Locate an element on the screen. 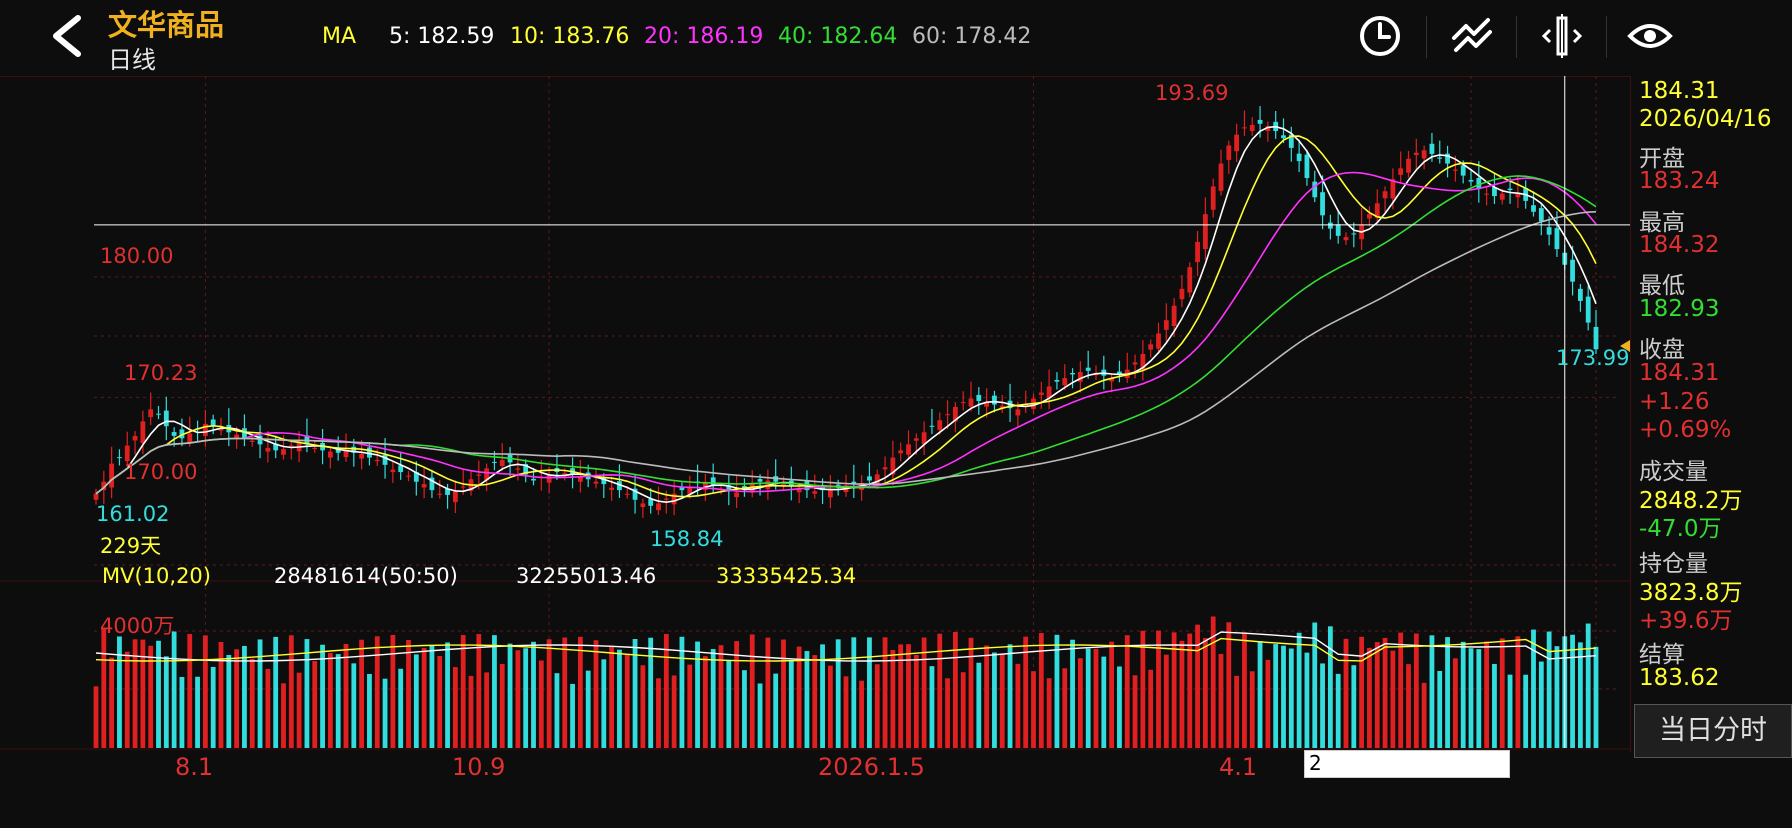 The height and width of the screenshot is (828, 1792). open-label: 开盘 is located at coordinates (1662, 159).